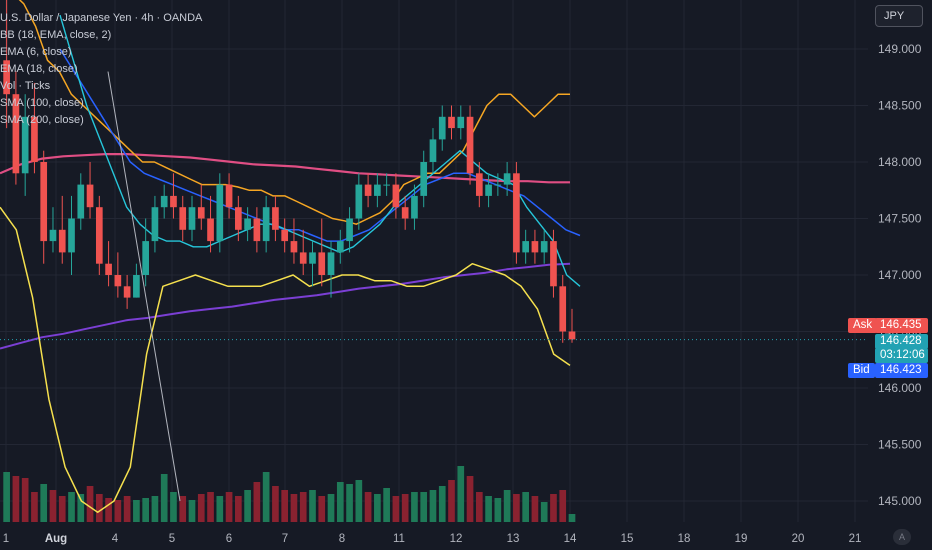  What do you see at coordinates (56, 539) in the screenshot?
I see `x-tick-label: Aug` at bounding box center [56, 539].